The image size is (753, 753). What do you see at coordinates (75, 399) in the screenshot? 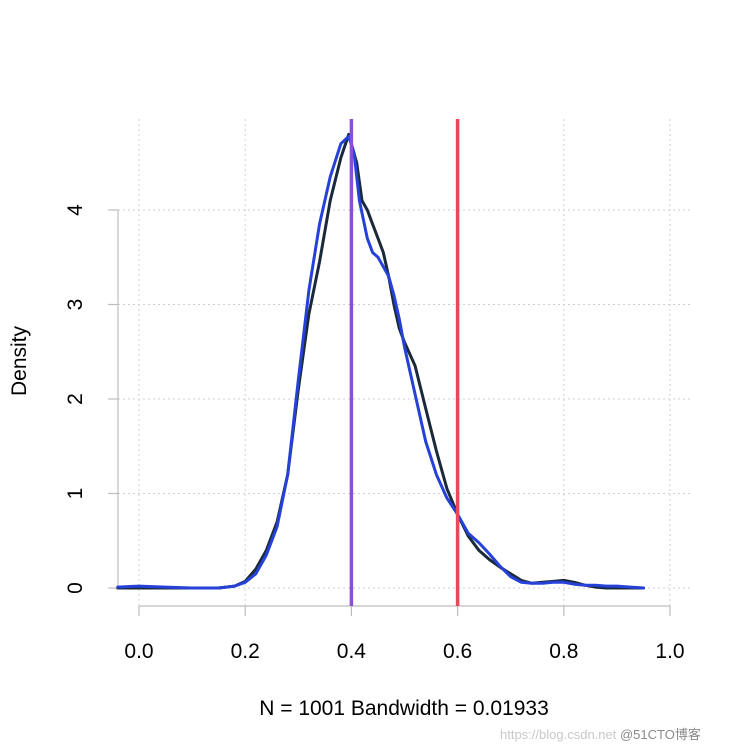
I see `y-tick-label: 2` at bounding box center [75, 399].